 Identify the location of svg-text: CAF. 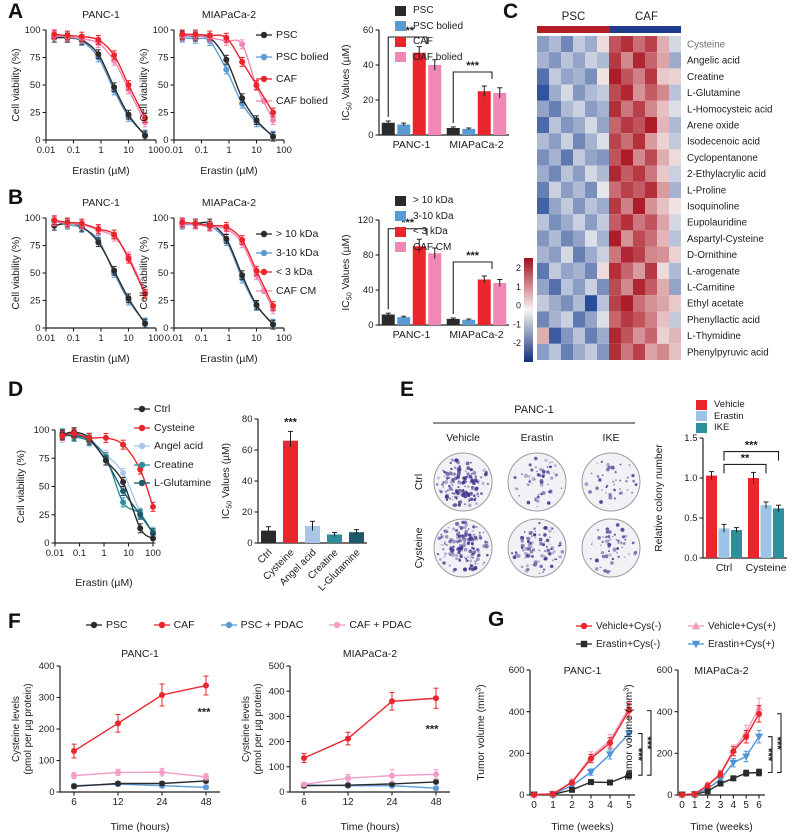
(646, 17).